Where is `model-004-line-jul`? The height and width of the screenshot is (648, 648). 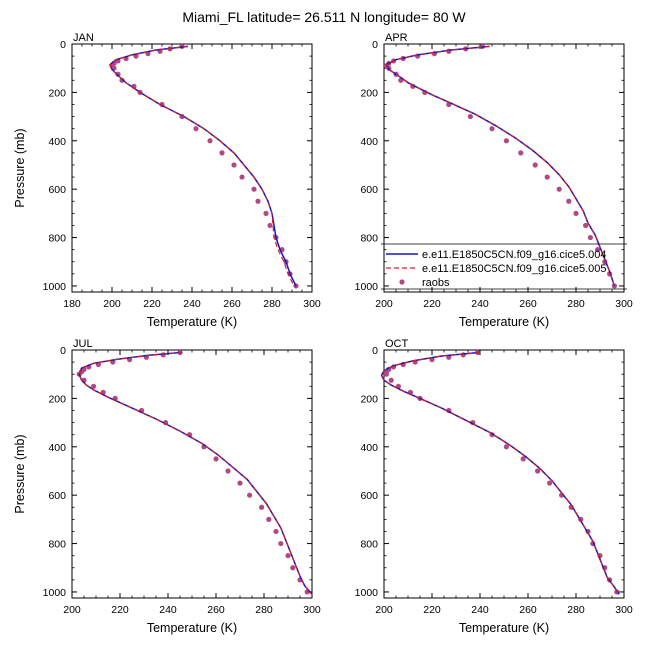 model-004-line-jul is located at coordinates (195, 473).